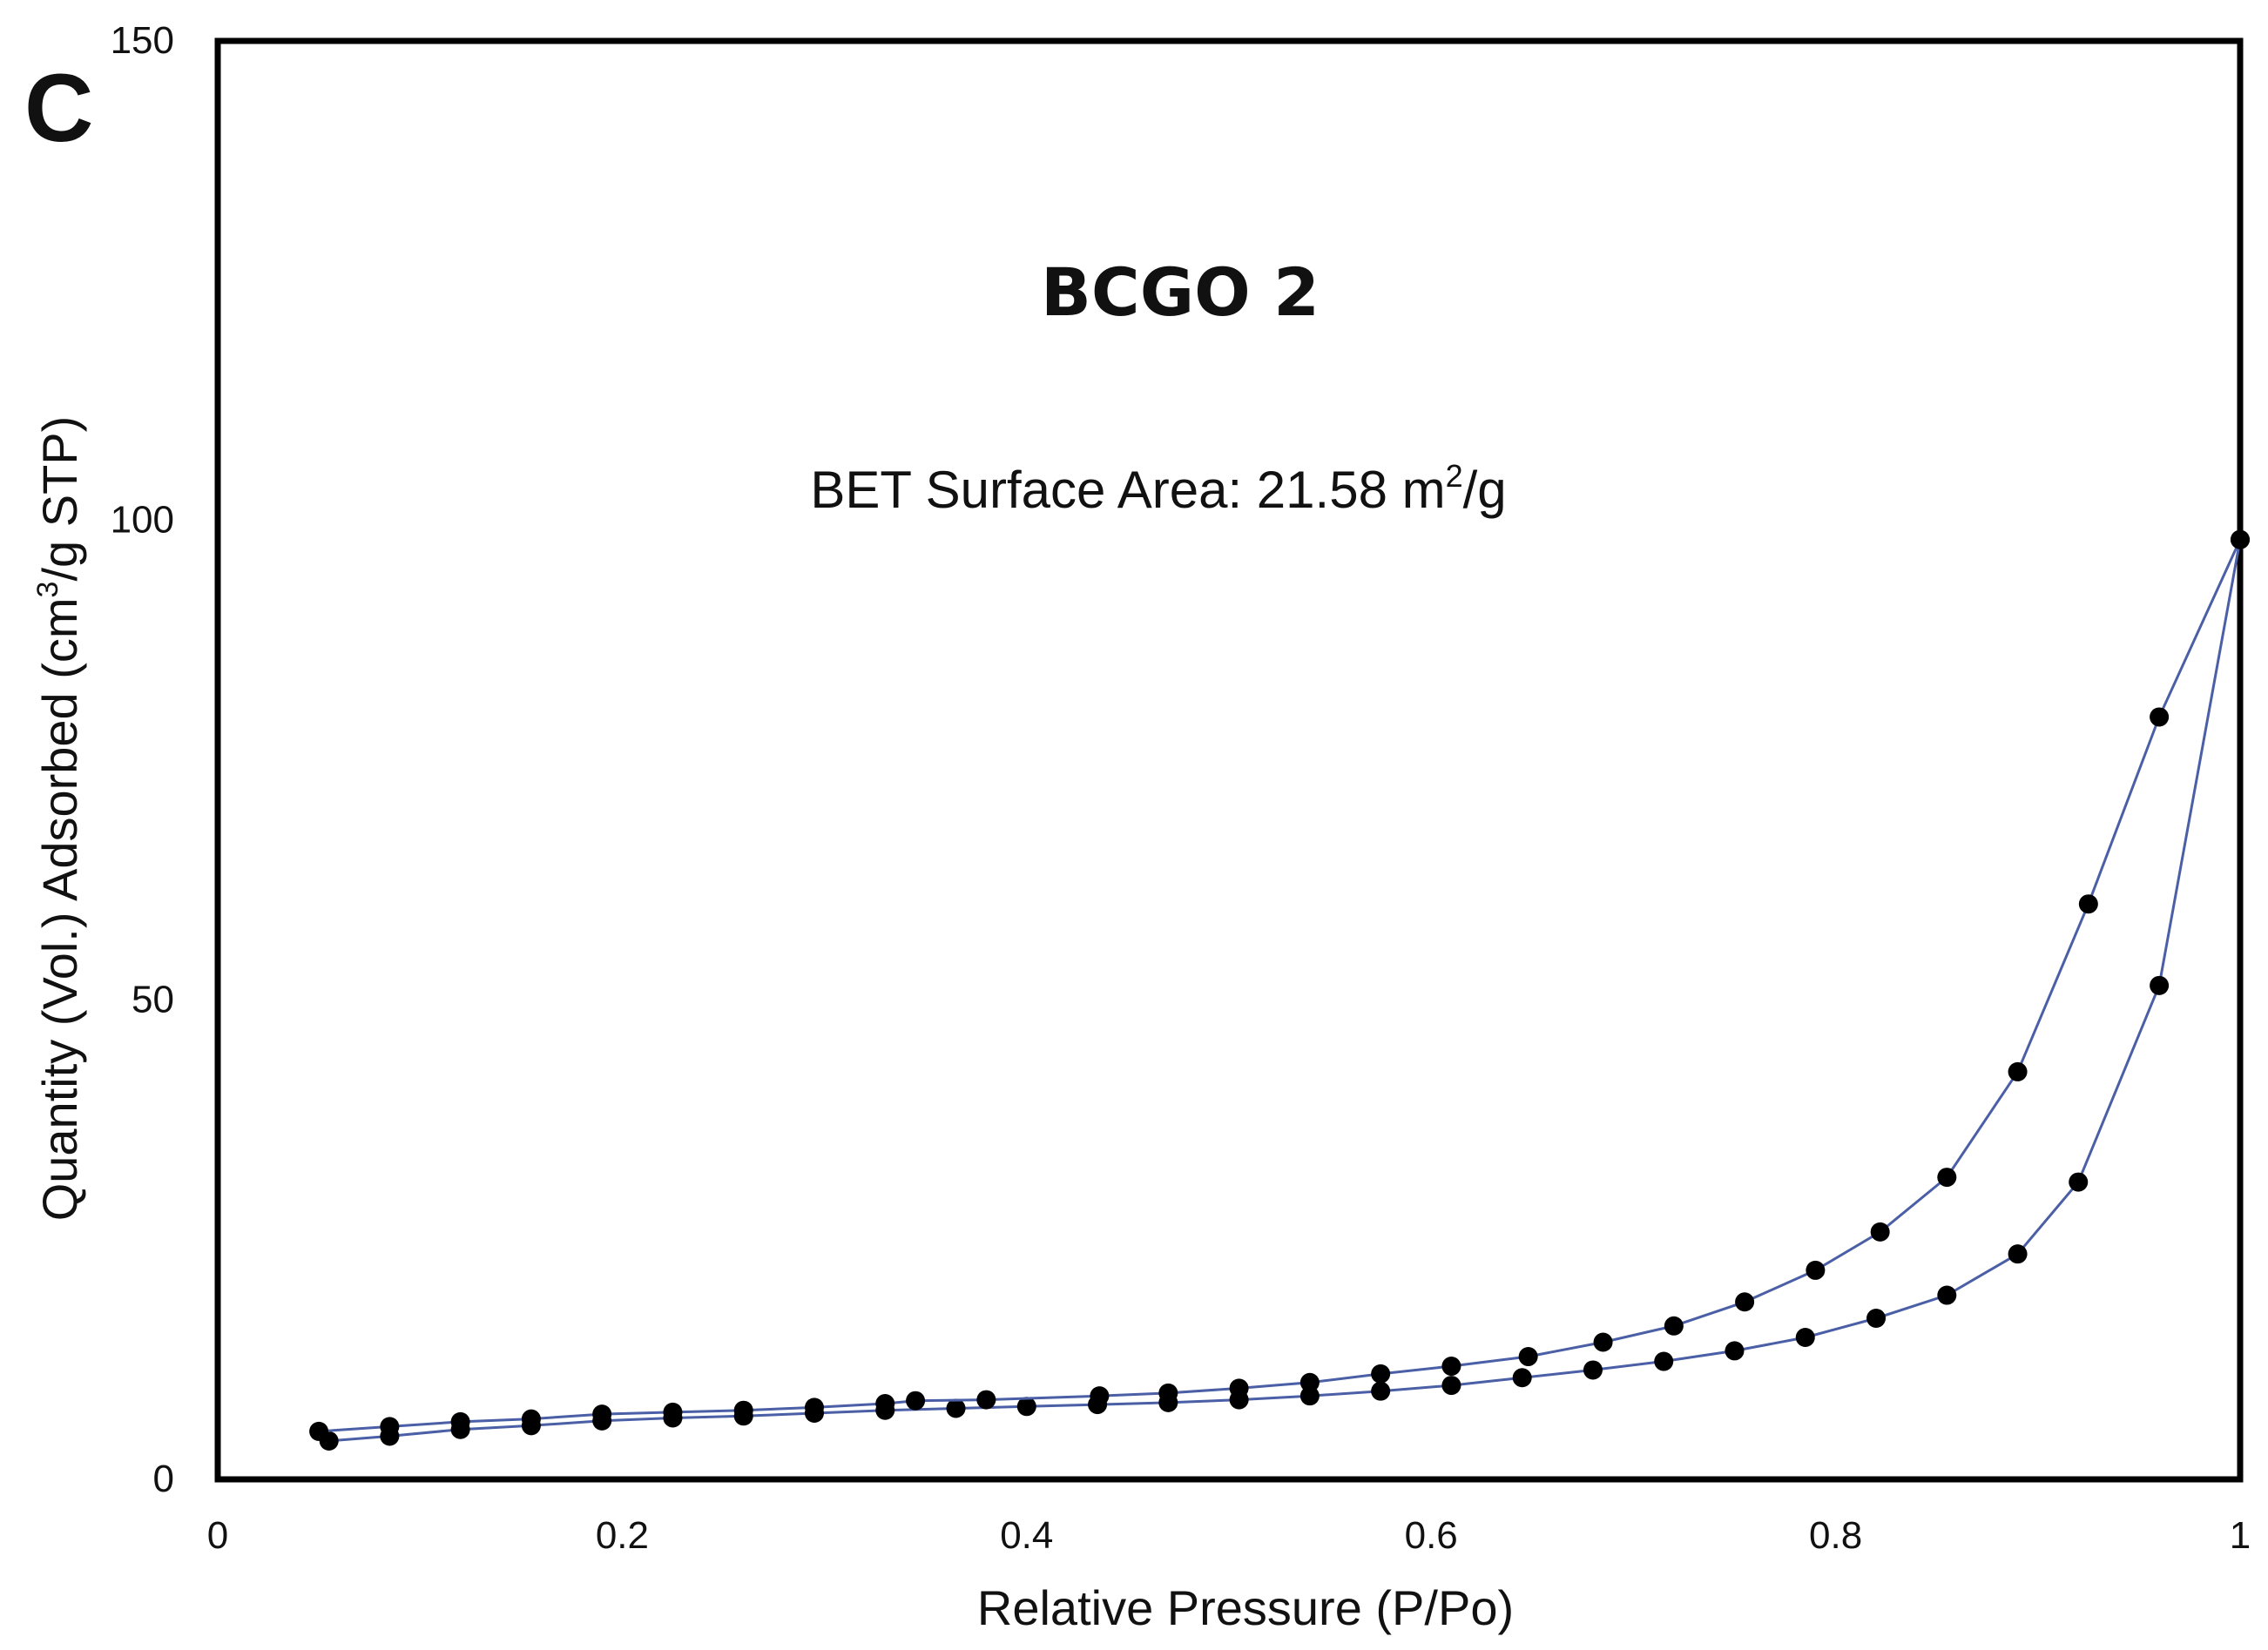 The height and width of the screenshot is (1650, 2268). Describe the element at coordinates (142, 40) in the screenshot. I see `y-tick-label: 150` at that location.